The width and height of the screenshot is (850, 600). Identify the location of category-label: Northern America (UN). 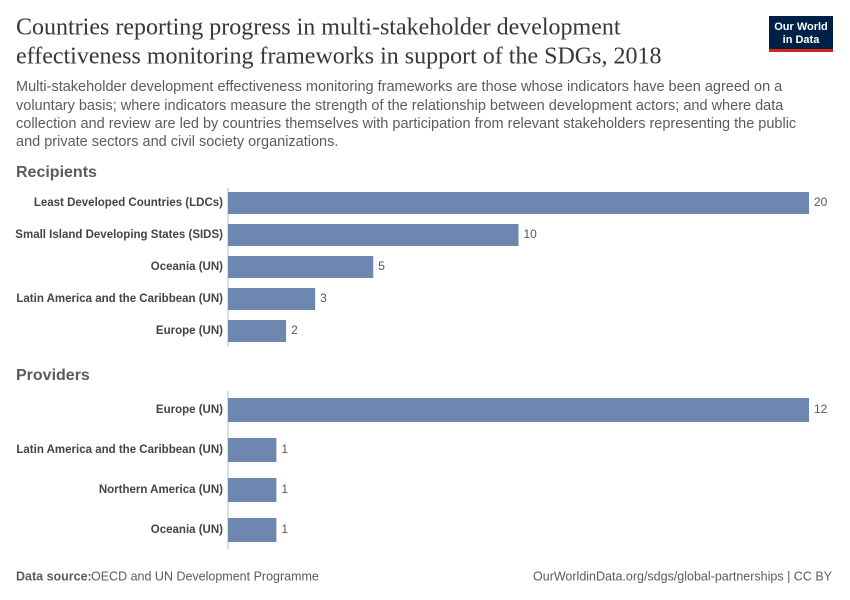
(161, 490).